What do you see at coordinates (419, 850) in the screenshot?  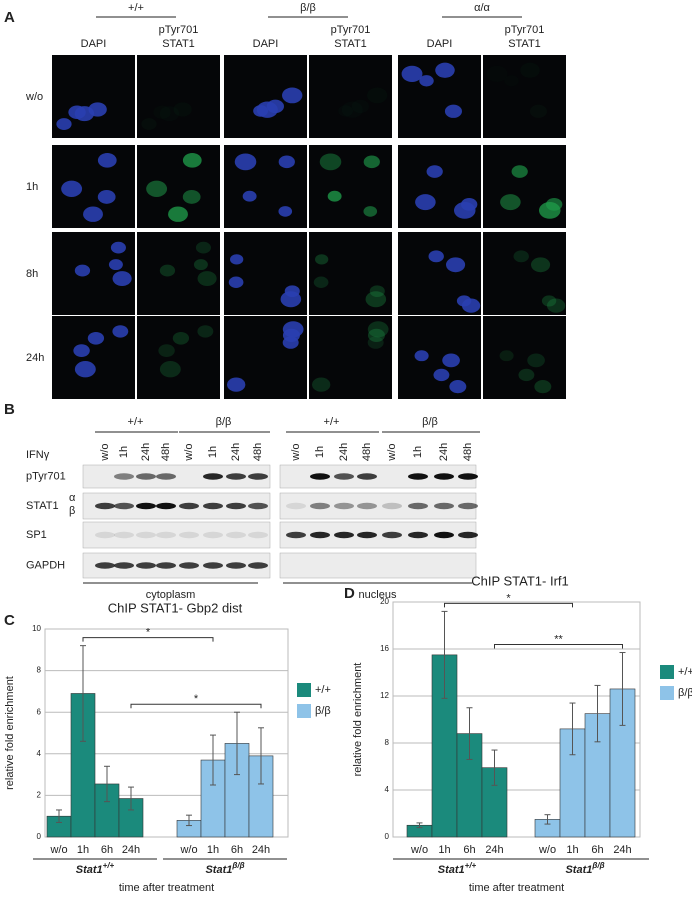 I see `x-tick-label: w/o` at bounding box center [419, 850].